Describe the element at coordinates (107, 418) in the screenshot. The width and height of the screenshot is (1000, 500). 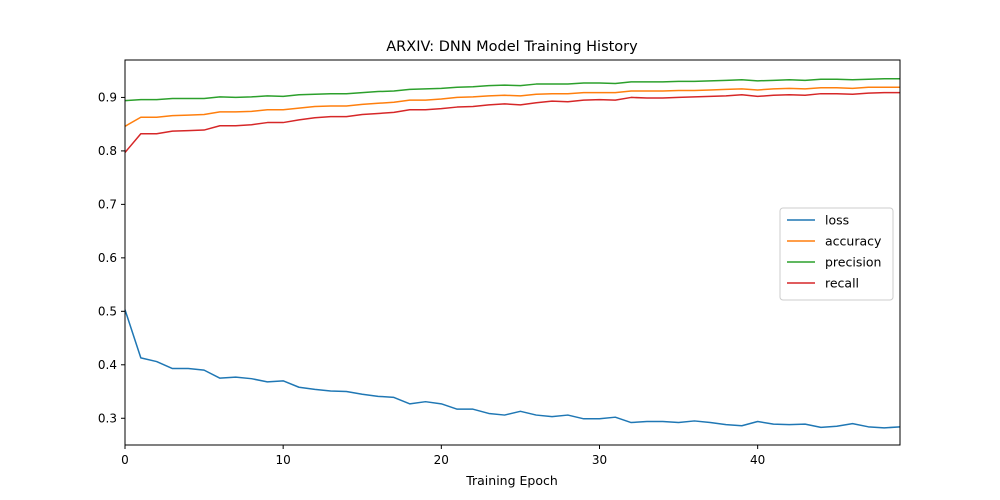
I see `y-tick-label: 0.3` at that location.